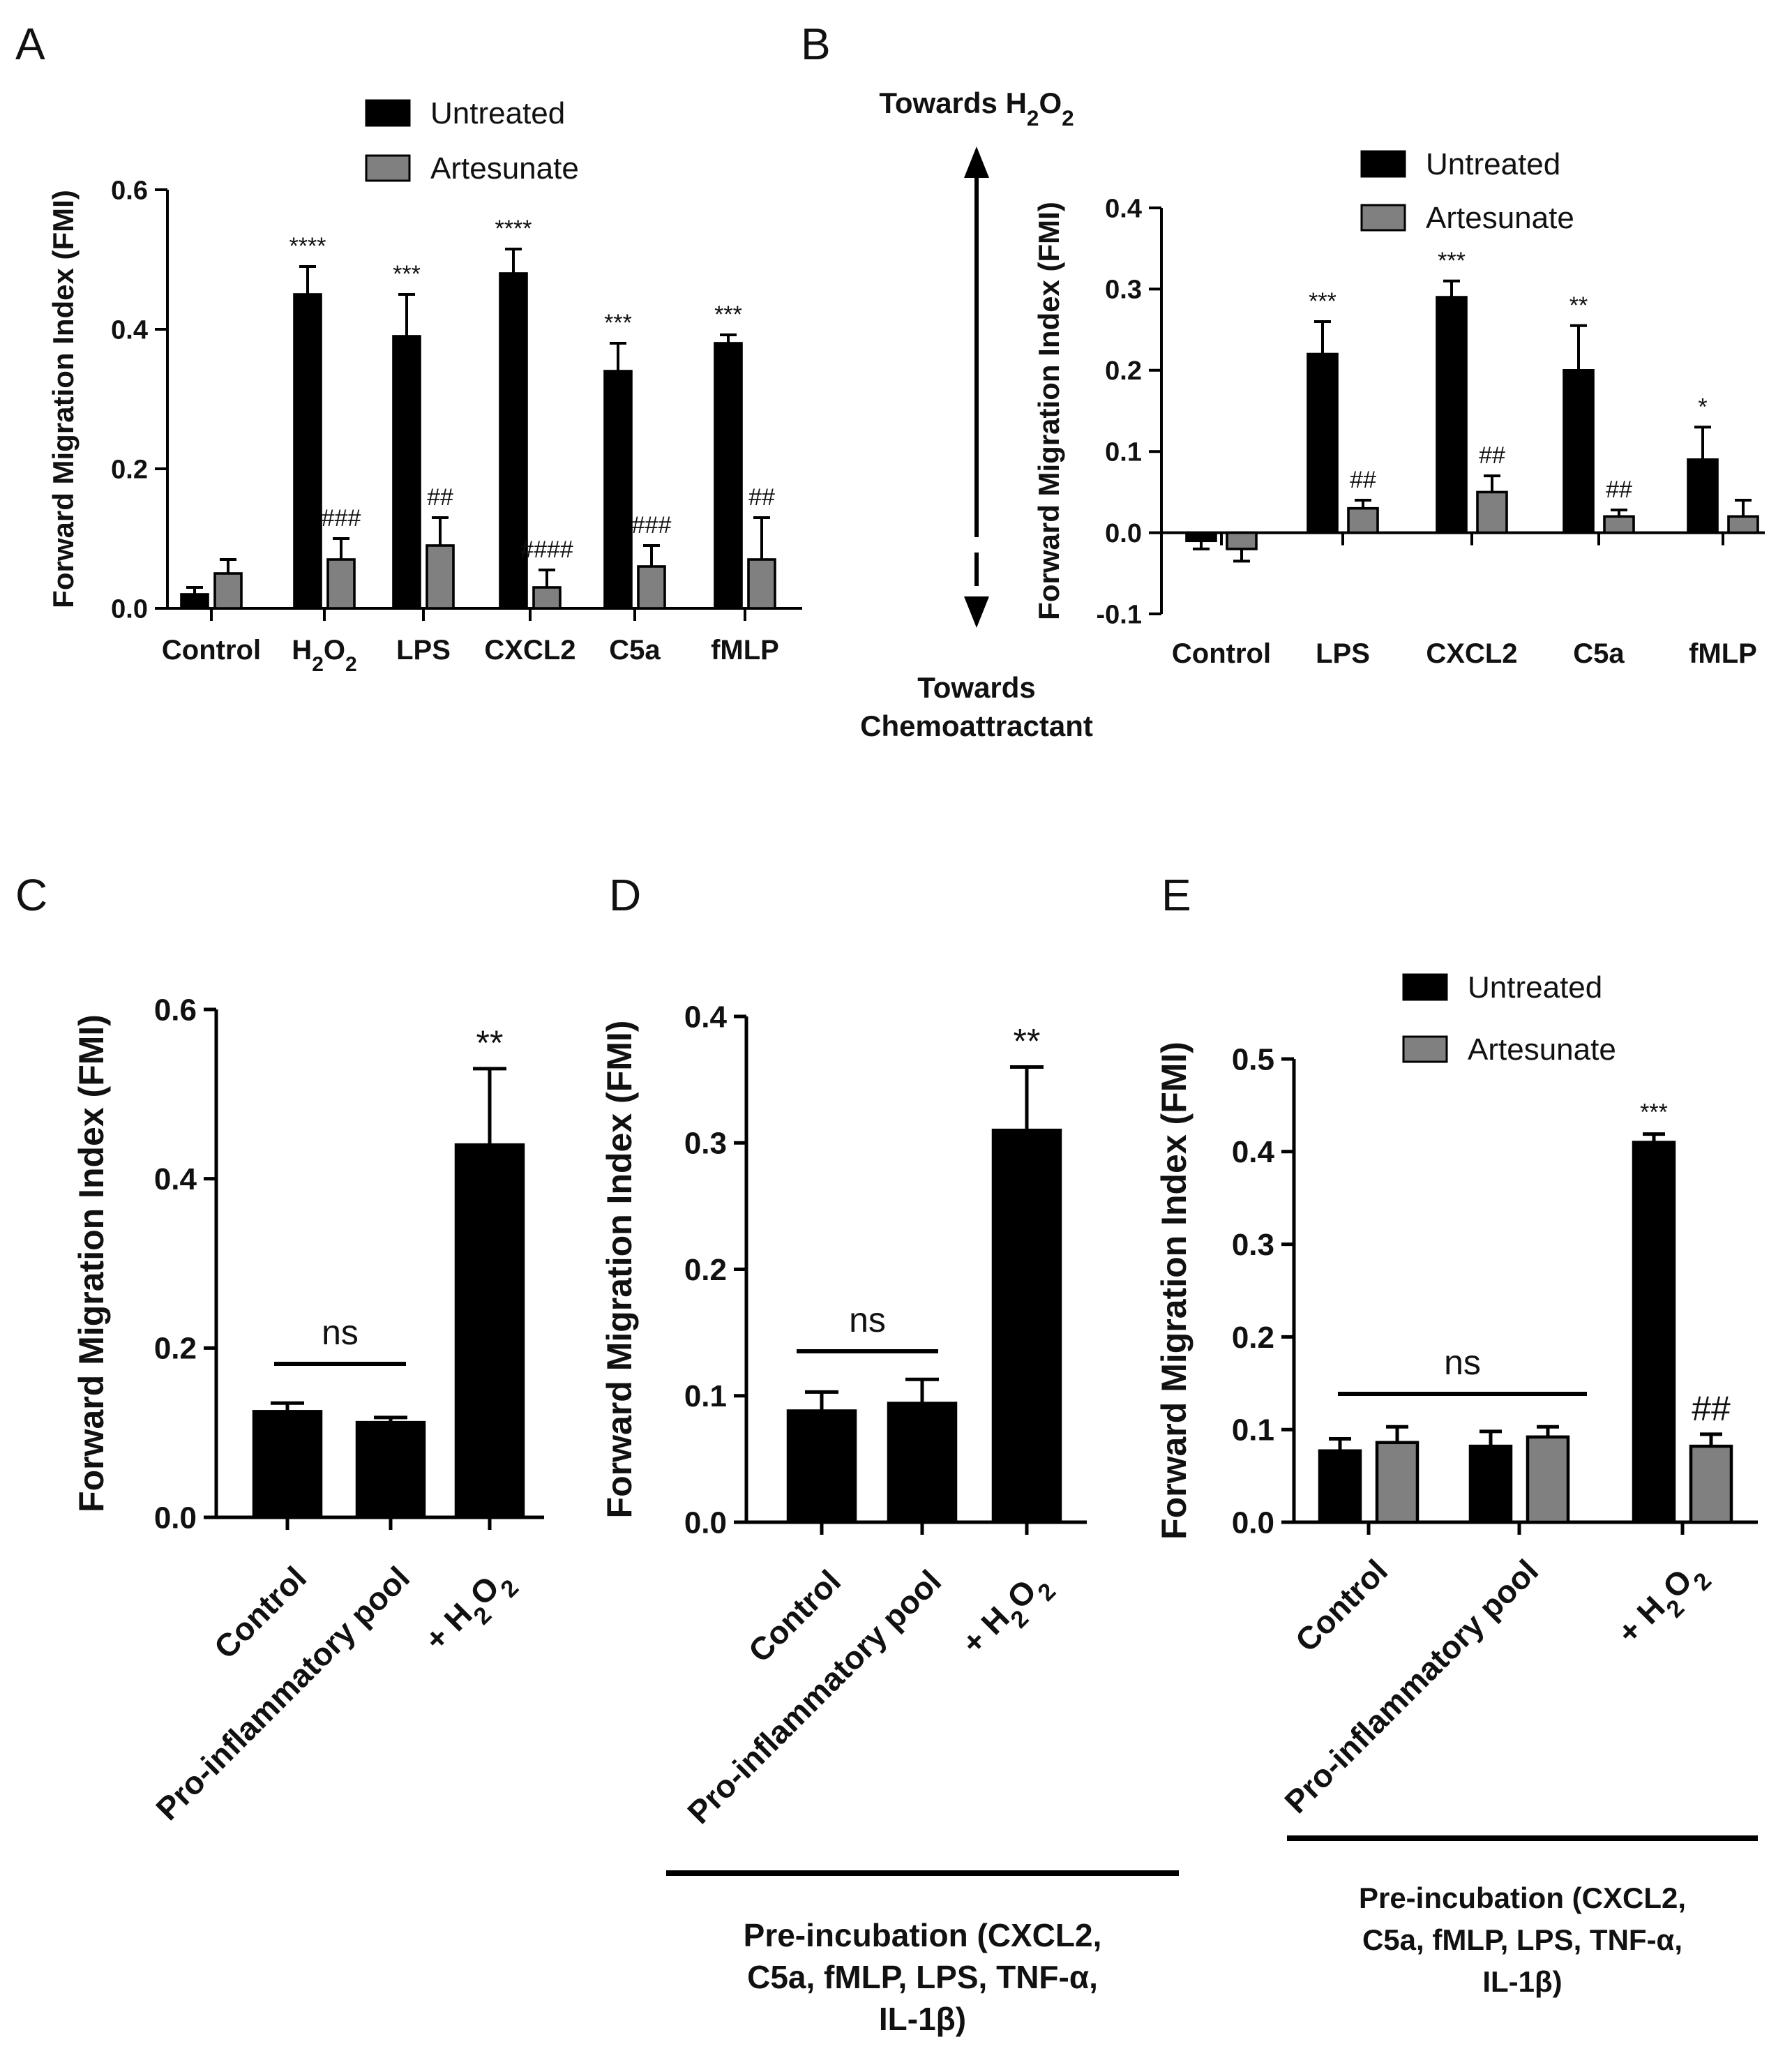 This screenshot has height=2051, width=1792. What do you see at coordinates (1176, 895) in the screenshot?
I see `panel-letter: E` at bounding box center [1176, 895].